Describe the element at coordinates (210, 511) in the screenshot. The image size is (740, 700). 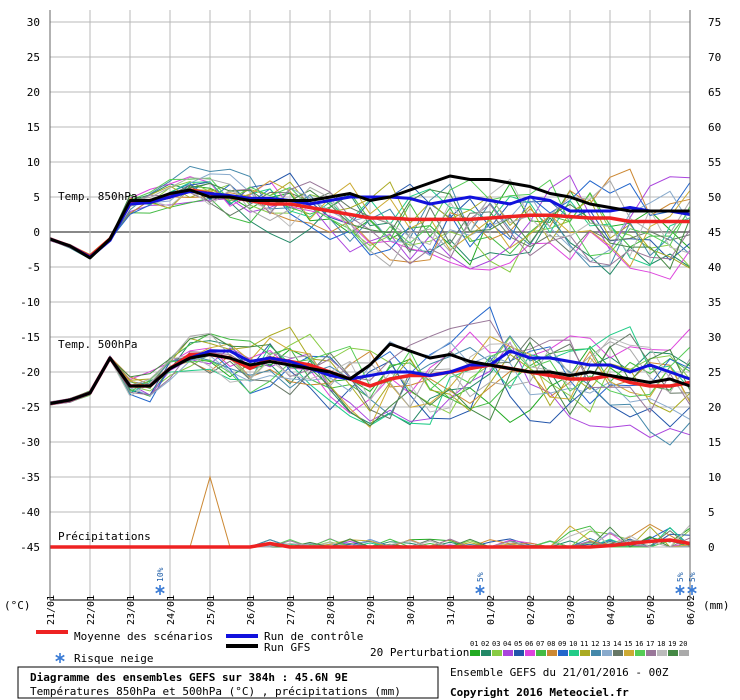
I see `precip-spike` at that location.